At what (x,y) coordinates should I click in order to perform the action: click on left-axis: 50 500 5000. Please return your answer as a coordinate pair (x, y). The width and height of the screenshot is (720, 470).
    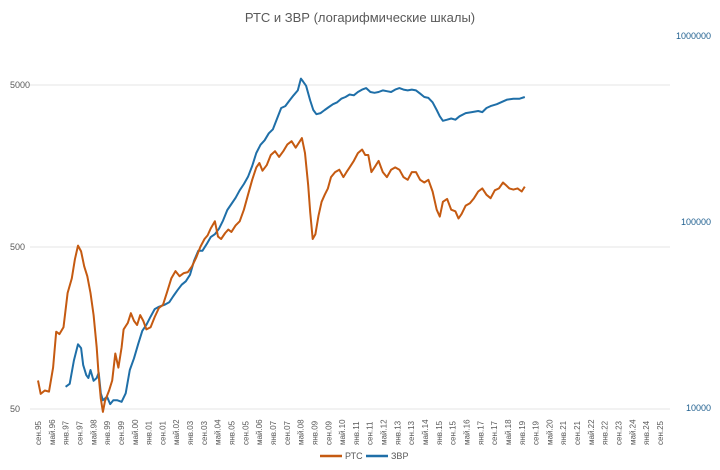
    Looking at the image, I should click on (20, 247).